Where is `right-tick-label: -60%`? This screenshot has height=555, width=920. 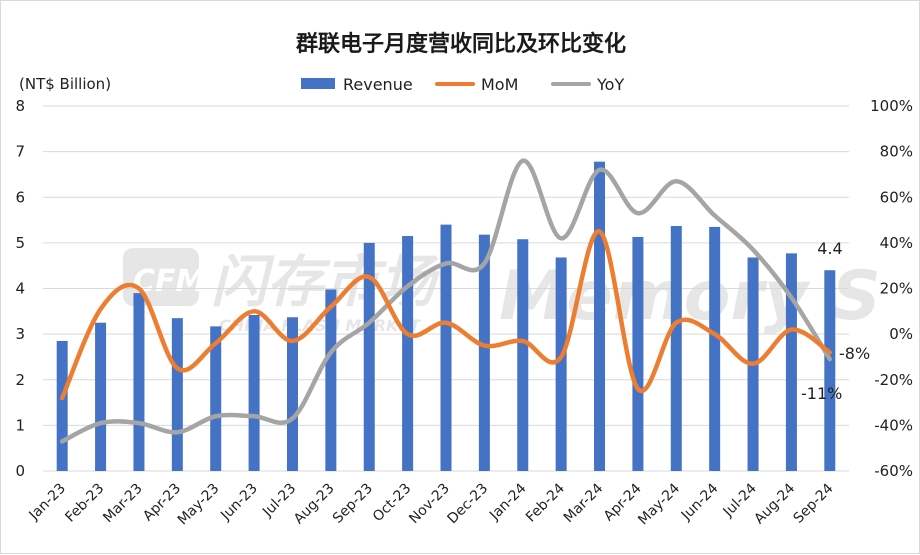
right-tick-label: -60% is located at coordinates (893, 471).